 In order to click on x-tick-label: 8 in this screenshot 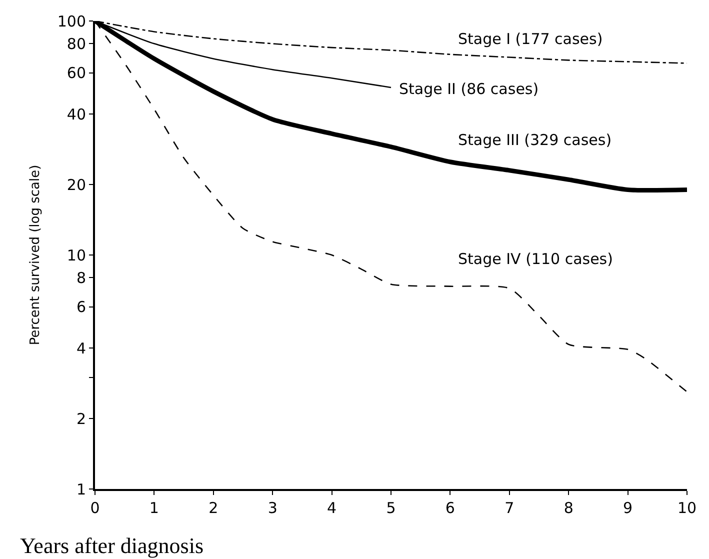, I will do `click(569, 508)`.